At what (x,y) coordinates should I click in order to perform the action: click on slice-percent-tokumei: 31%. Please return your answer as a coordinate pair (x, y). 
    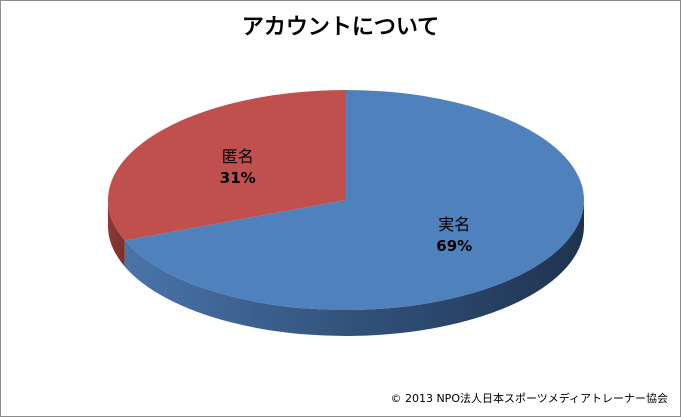
    Looking at the image, I should click on (238, 178).